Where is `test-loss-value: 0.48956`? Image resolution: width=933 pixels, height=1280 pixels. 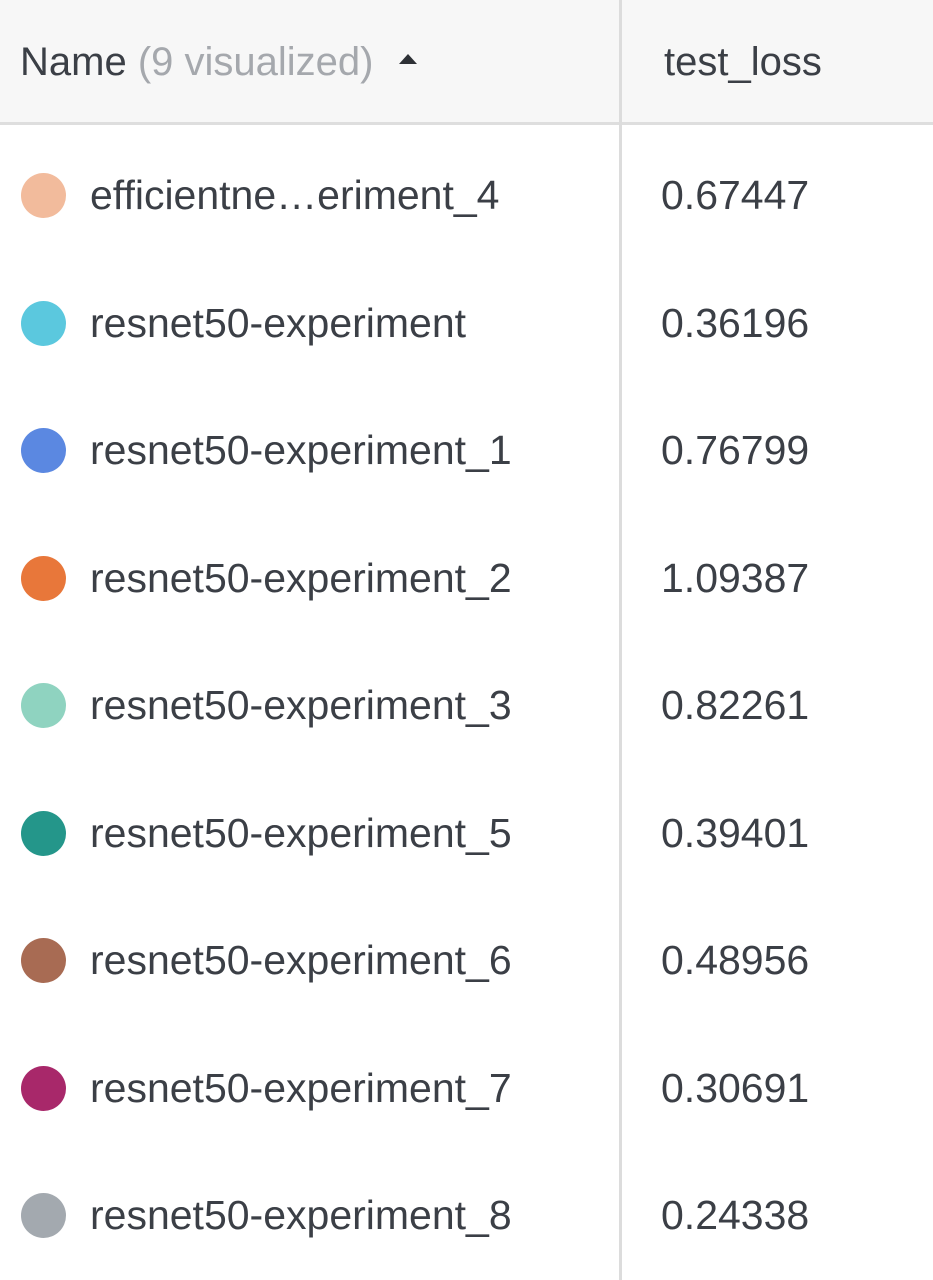 test-loss-value: 0.48956 is located at coordinates (735, 960).